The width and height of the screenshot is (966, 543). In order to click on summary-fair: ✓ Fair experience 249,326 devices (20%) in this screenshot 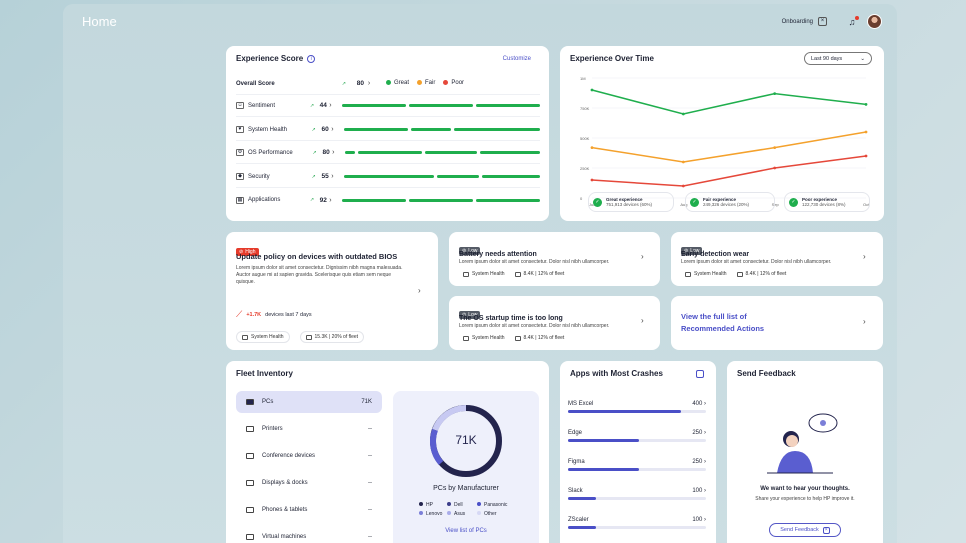, I will do `click(730, 202)`.